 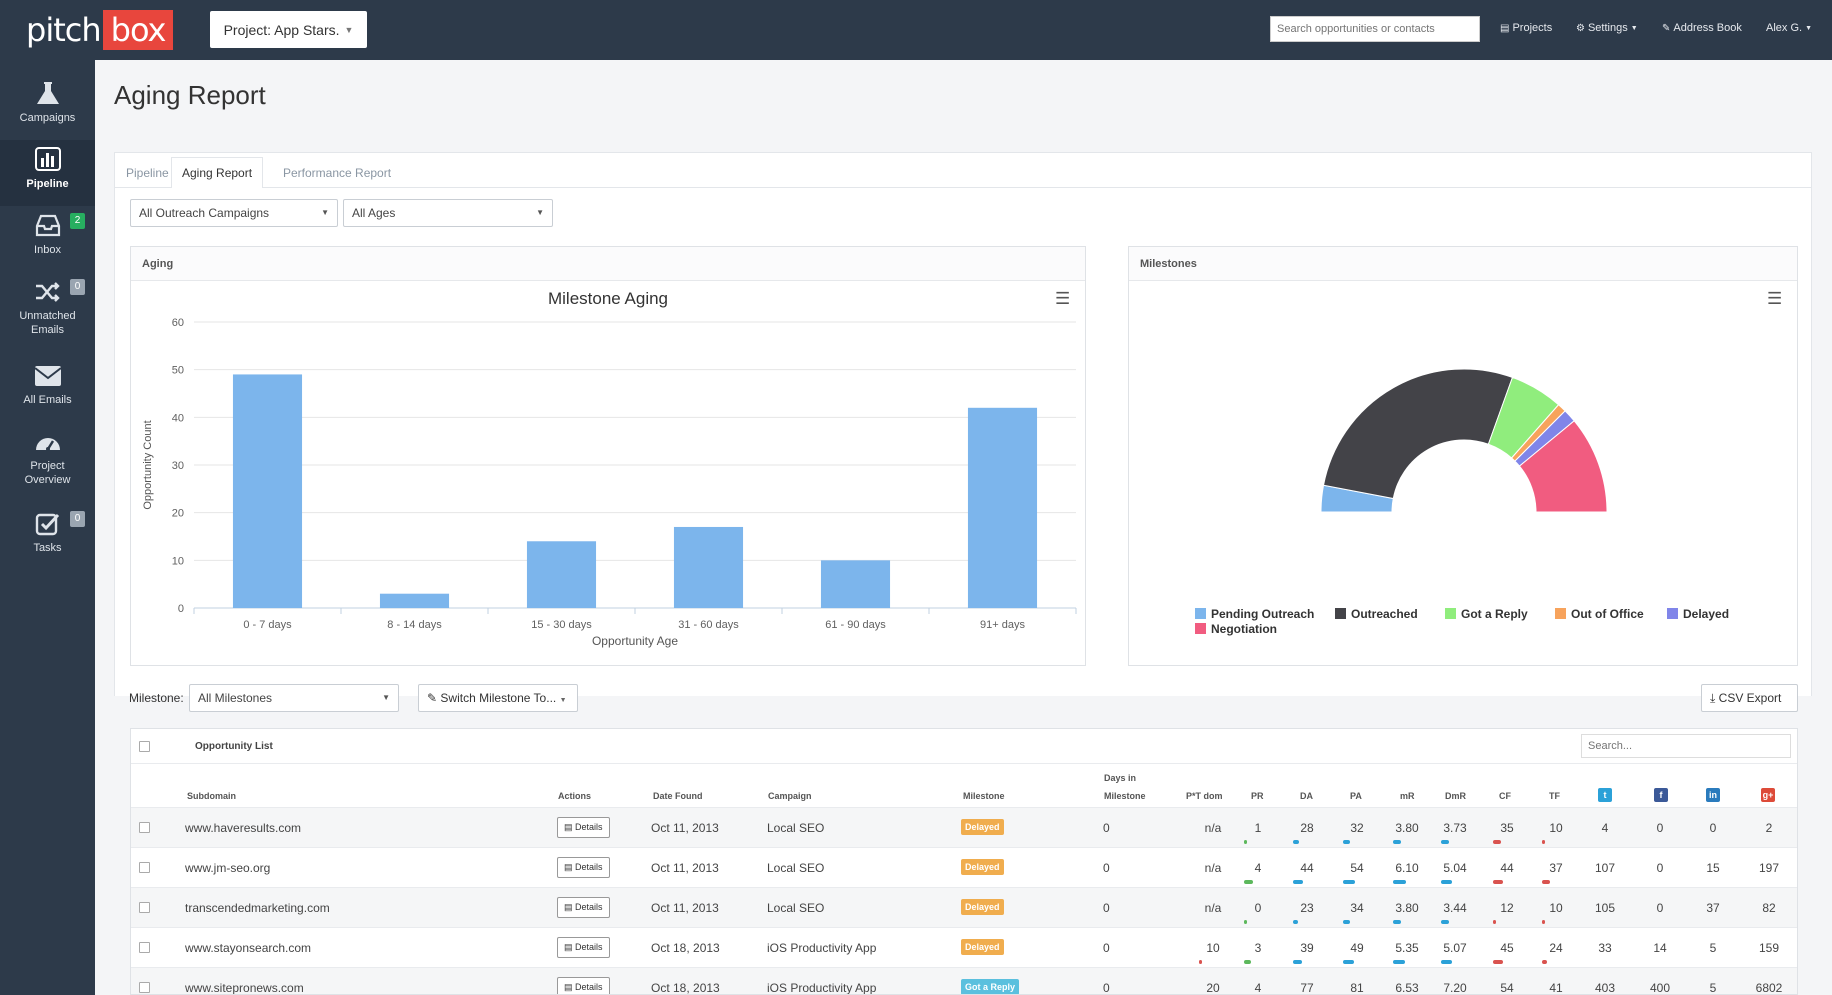 What do you see at coordinates (1106, 948) in the screenshot?
I see `days-in-milestone-cell: 0` at bounding box center [1106, 948].